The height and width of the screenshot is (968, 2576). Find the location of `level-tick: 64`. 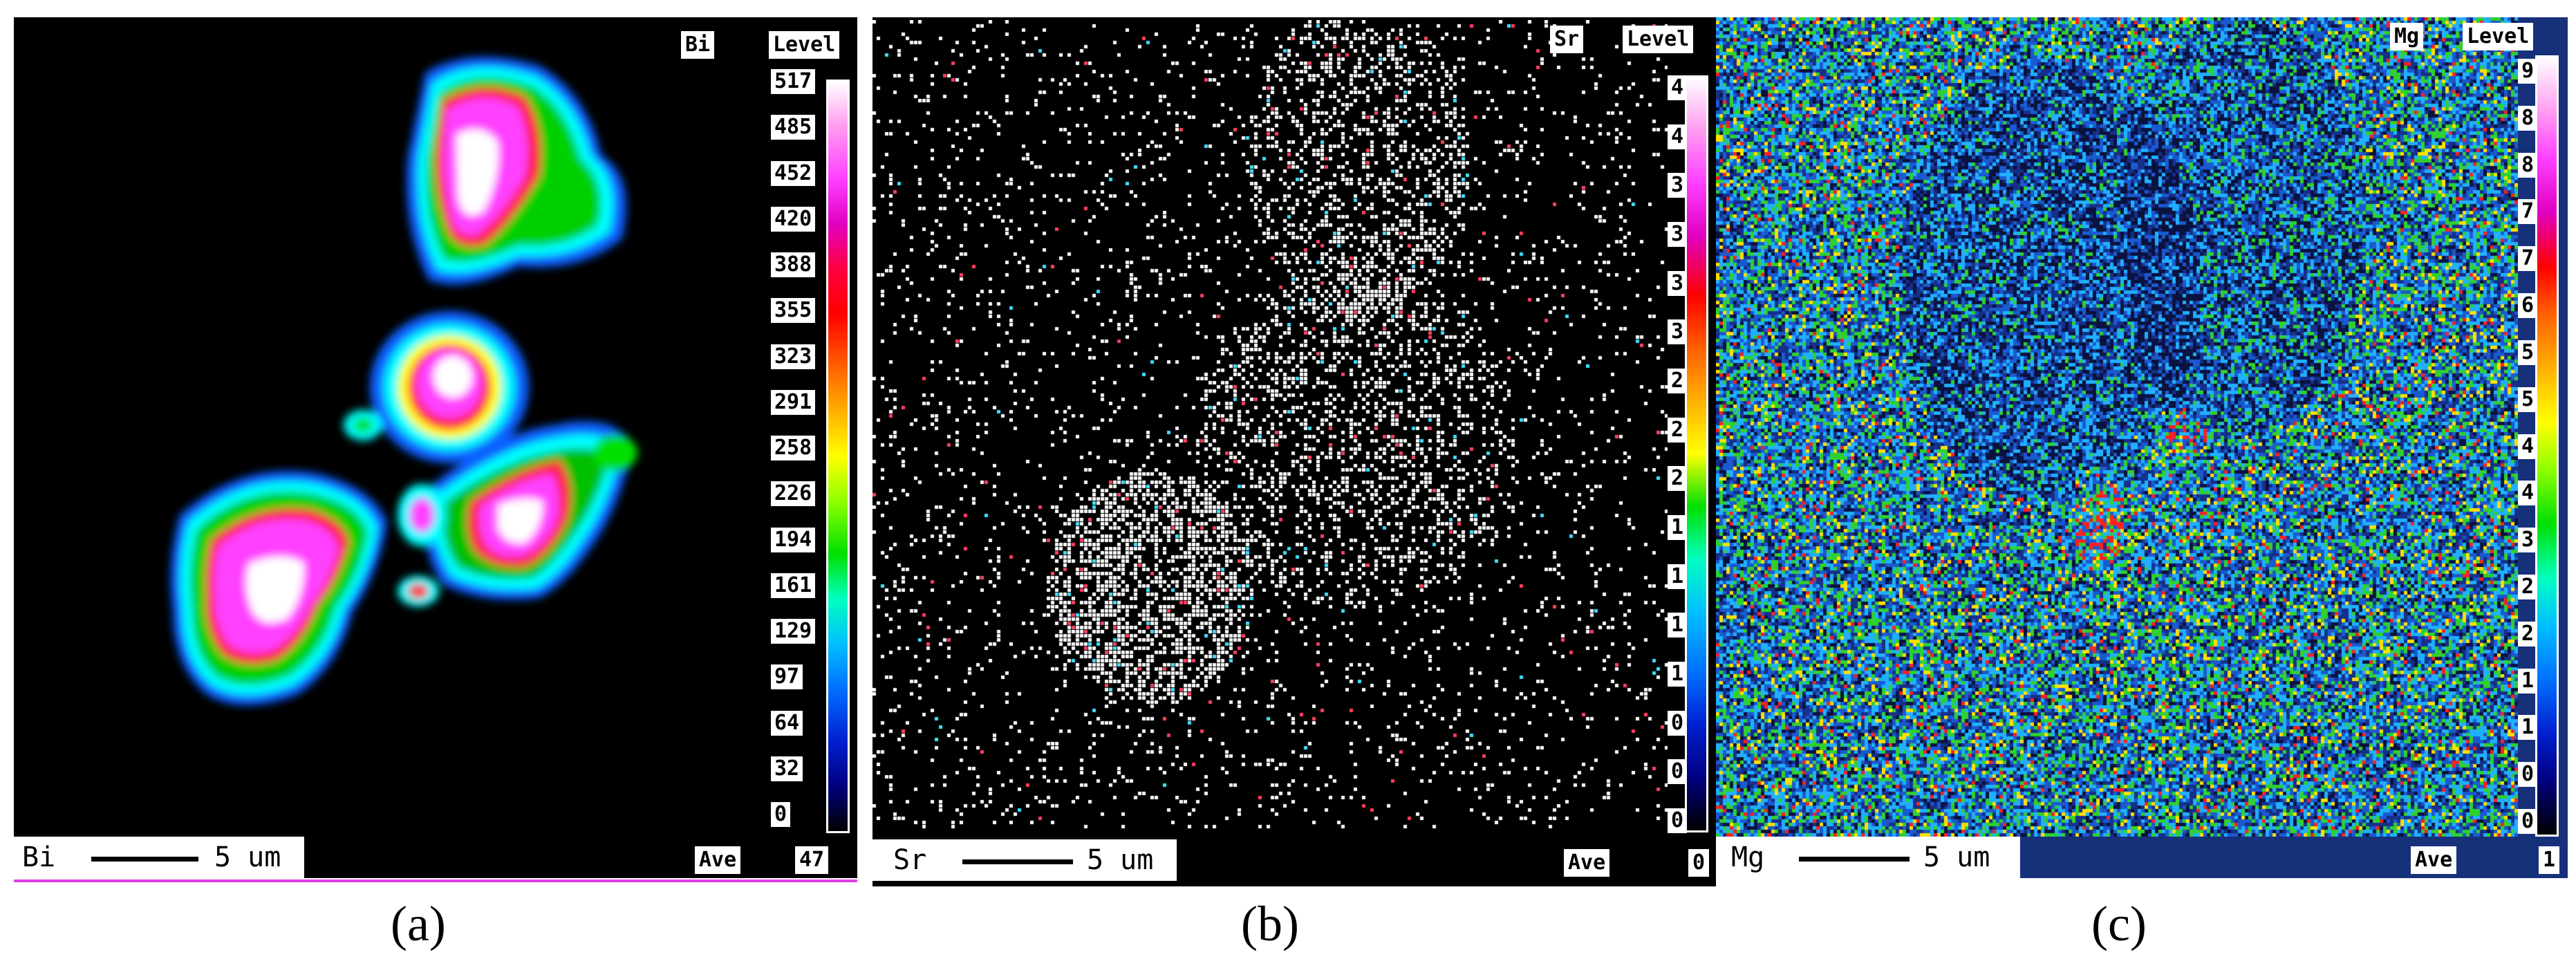

level-tick: 64 is located at coordinates (787, 723).